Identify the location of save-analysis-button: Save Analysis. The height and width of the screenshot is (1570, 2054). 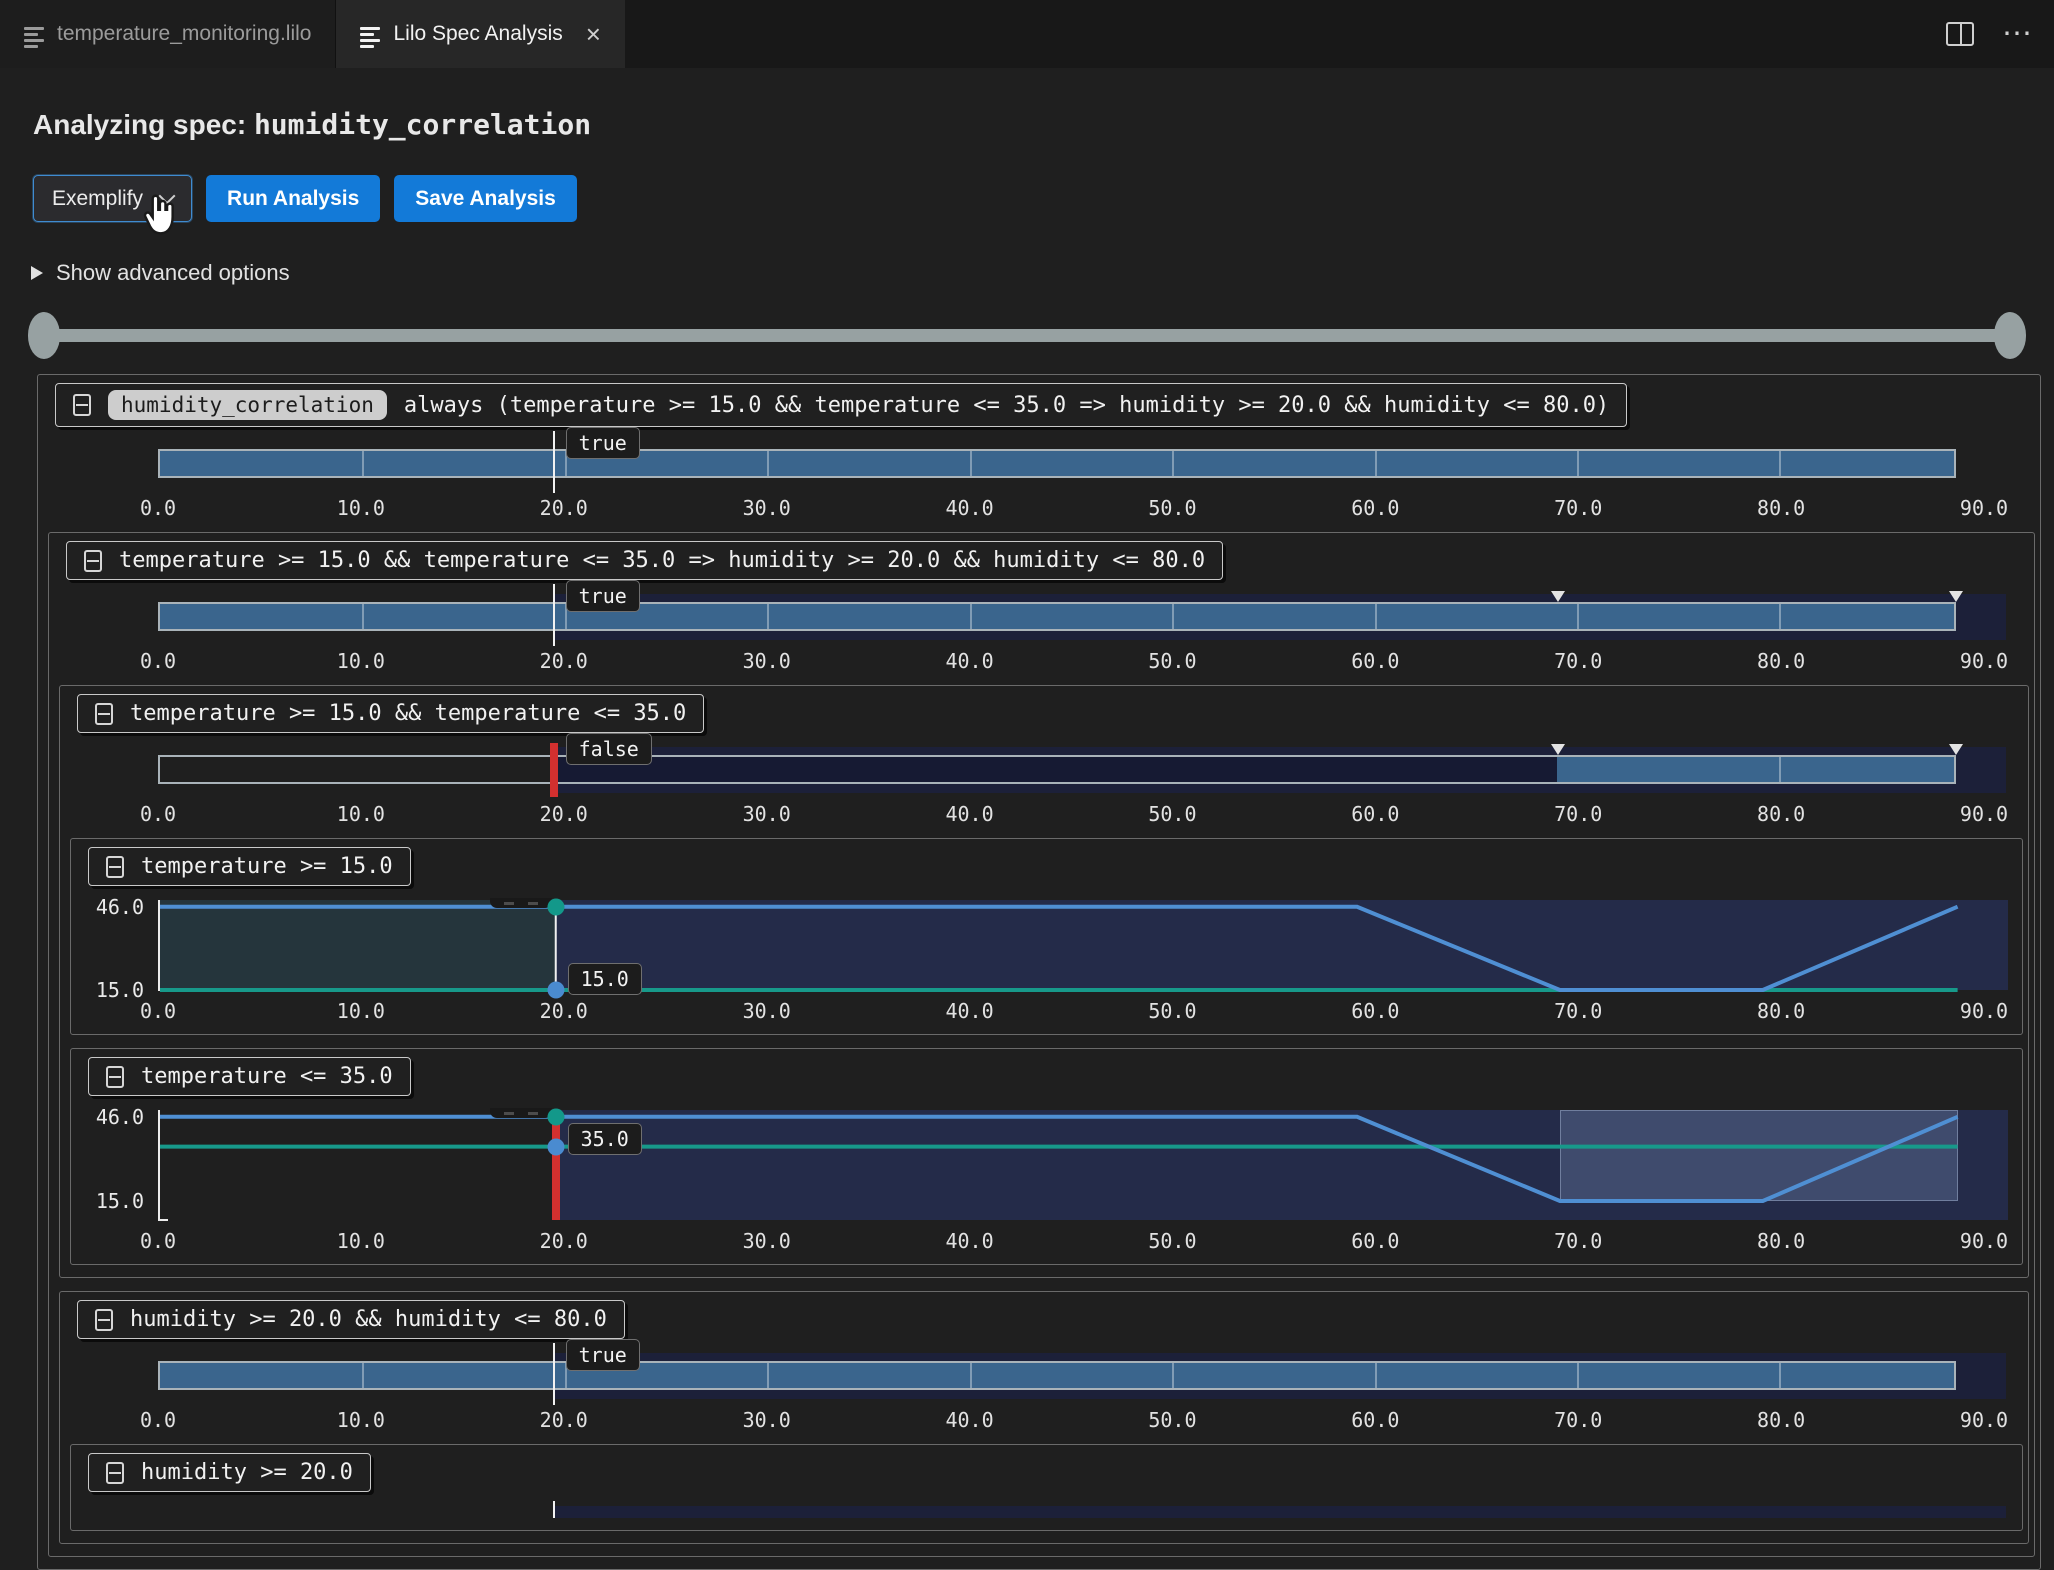
(485, 198).